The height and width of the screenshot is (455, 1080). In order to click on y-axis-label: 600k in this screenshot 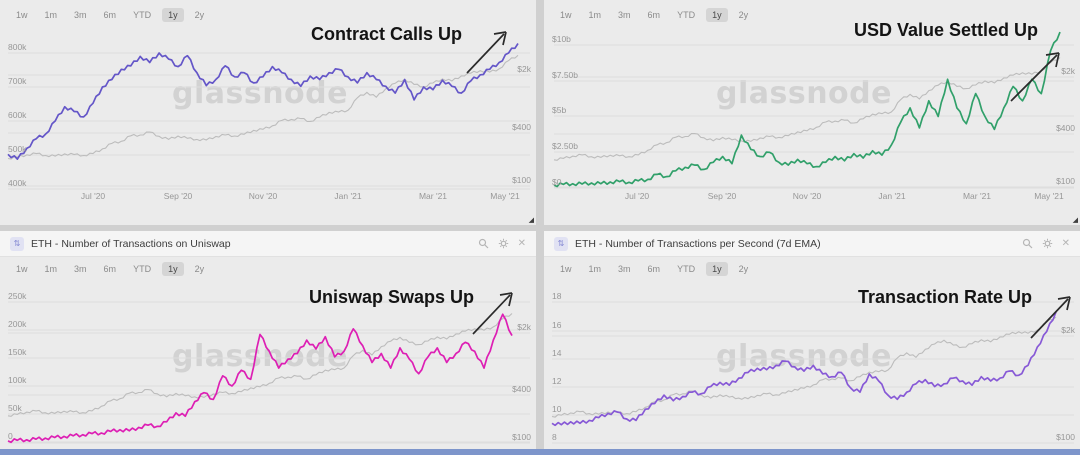, I will do `click(17, 115)`.